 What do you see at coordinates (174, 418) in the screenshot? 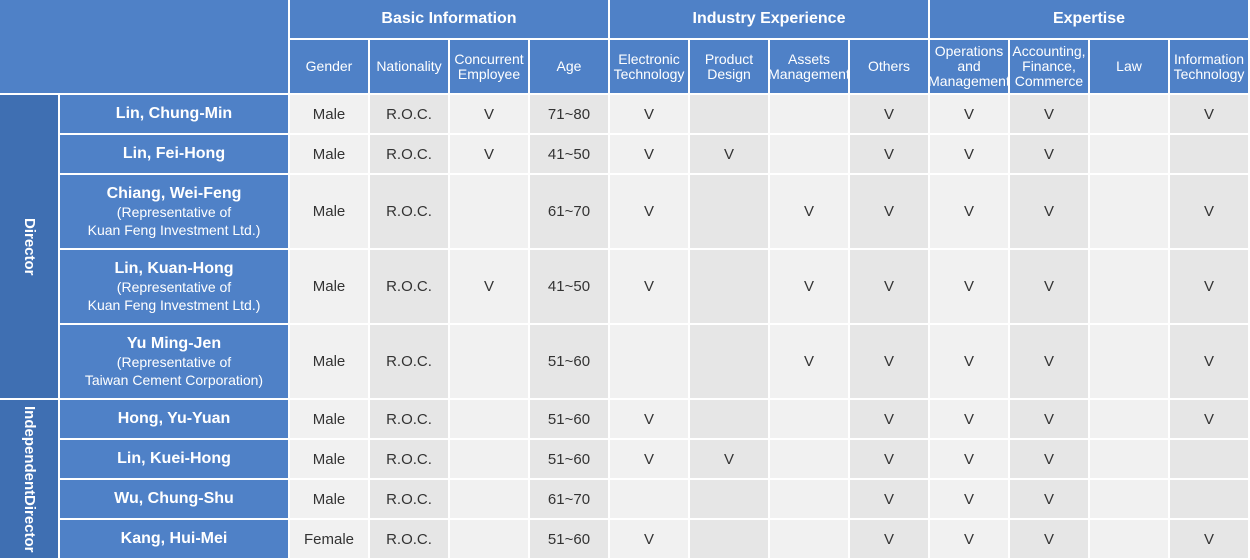
I see `director-name: Hong, Yu-Yuan` at bounding box center [174, 418].